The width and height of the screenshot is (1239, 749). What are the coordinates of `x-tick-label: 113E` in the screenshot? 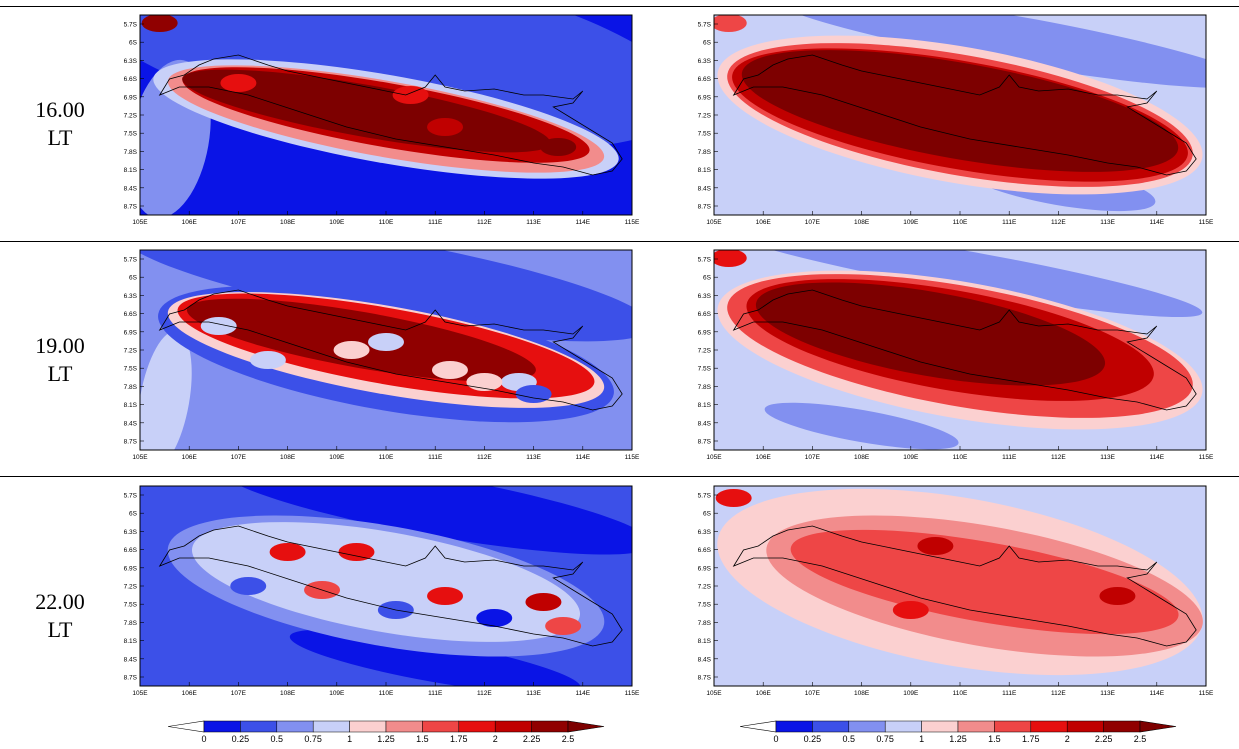 It's located at (1107, 693).